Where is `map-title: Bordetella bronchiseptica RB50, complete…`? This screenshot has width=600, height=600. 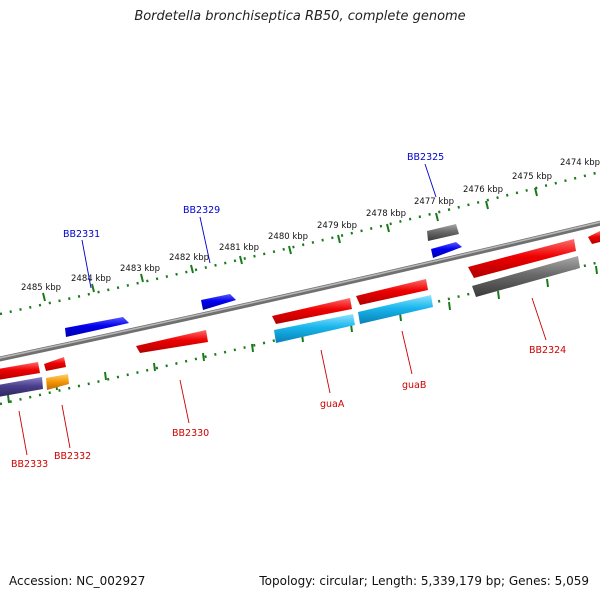 map-title: Bordetella bronchiseptica RB50, complete… is located at coordinates (300, 16).